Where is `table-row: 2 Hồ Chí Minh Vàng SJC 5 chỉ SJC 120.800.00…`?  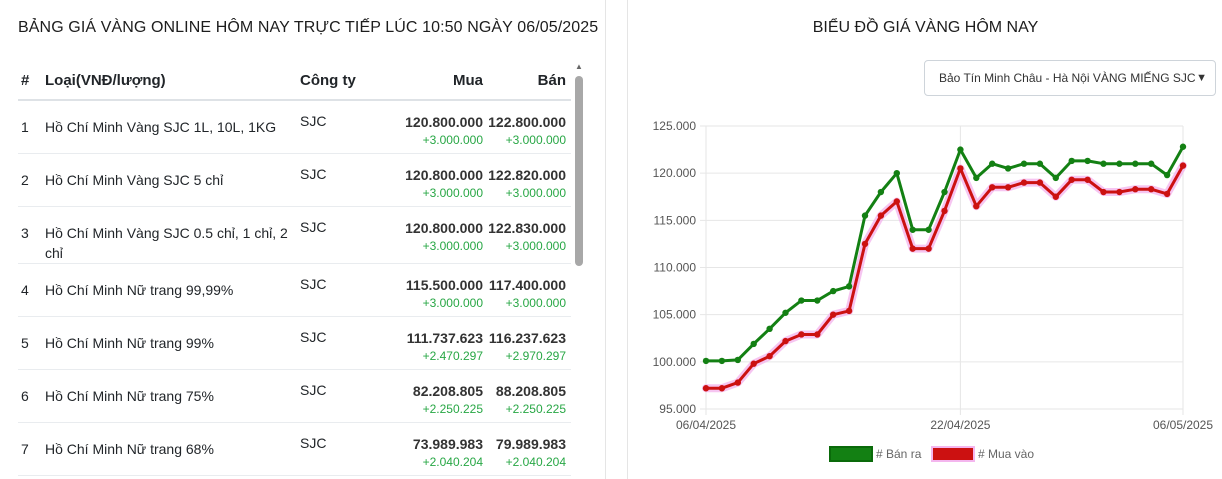 table-row: 2 Hồ Chí Minh Vàng SJC 5 chỉ SJC 120.800.00… is located at coordinates (294, 179).